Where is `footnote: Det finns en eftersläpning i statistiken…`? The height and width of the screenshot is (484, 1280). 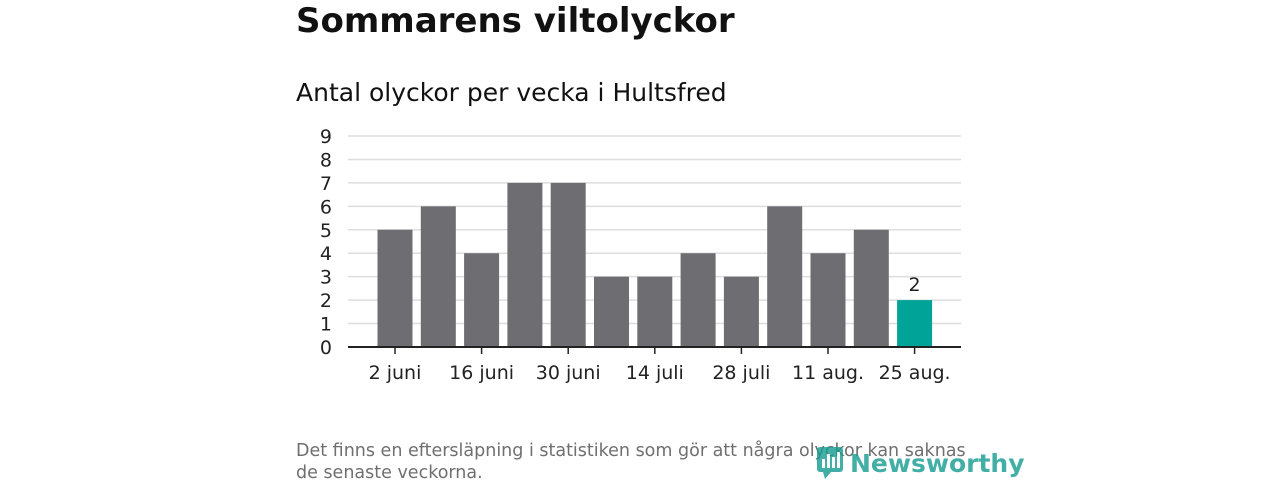
footnote: Det finns en eftersläpning i statistiken… is located at coordinates (631, 462).